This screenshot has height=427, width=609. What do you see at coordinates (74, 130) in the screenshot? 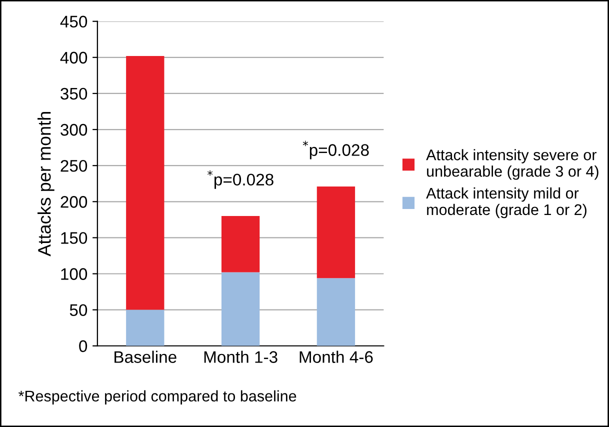
I see `y-tick-label: 300` at bounding box center [74, 130].